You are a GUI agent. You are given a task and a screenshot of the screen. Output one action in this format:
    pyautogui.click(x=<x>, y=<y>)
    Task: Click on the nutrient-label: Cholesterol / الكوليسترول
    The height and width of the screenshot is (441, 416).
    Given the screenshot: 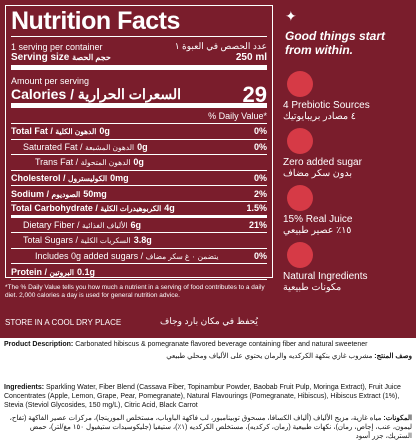 What is the action you would take?
    pyautogui.click(x=59, y=178)
    